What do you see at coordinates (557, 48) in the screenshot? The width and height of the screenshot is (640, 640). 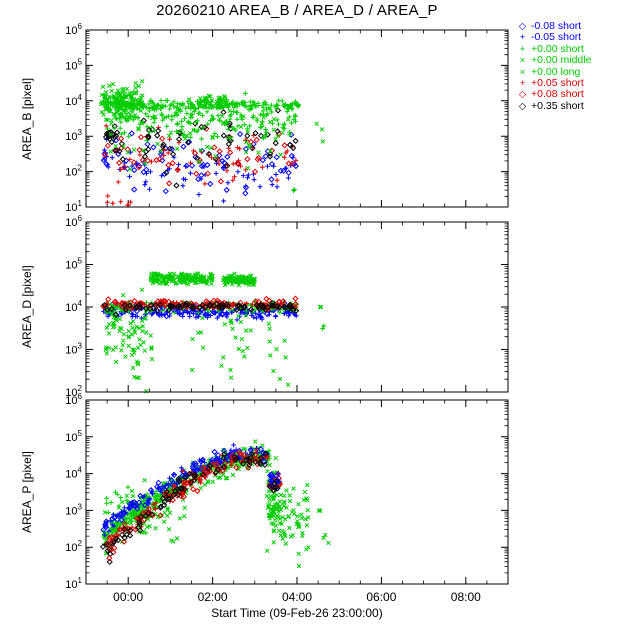 I see `legend-label: +0.00 short` at bounding box center [557, 48].